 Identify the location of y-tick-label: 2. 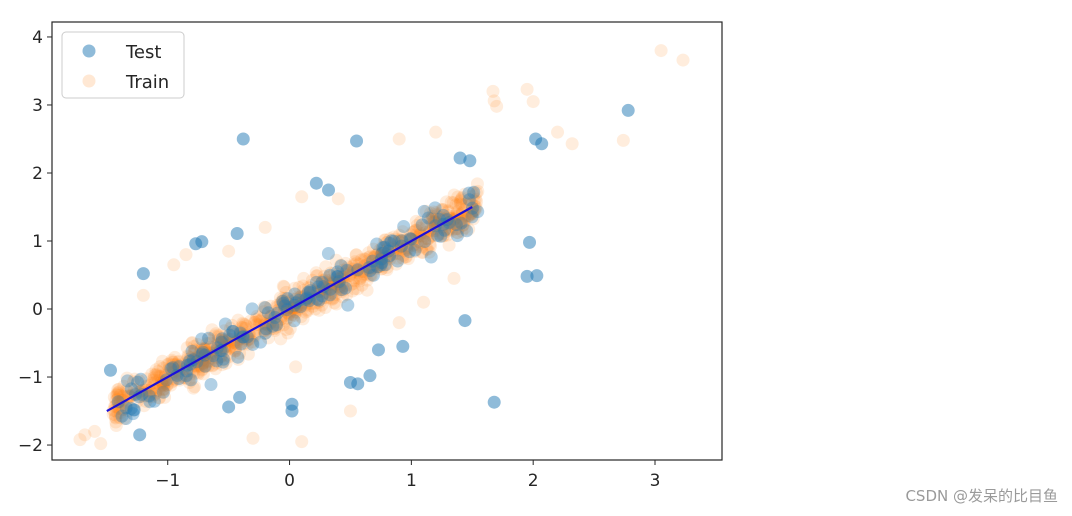
(37, 174).